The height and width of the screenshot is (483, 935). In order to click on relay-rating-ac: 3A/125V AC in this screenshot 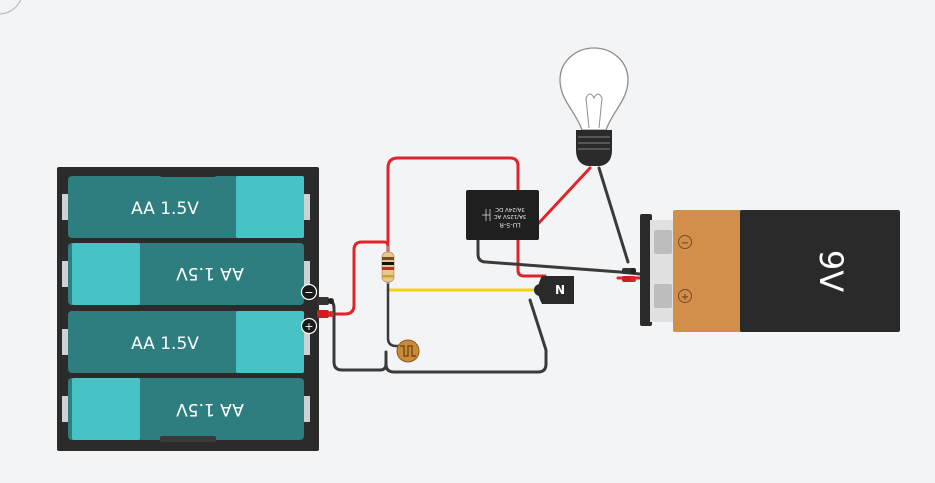, I will do `click(510, 216)`.